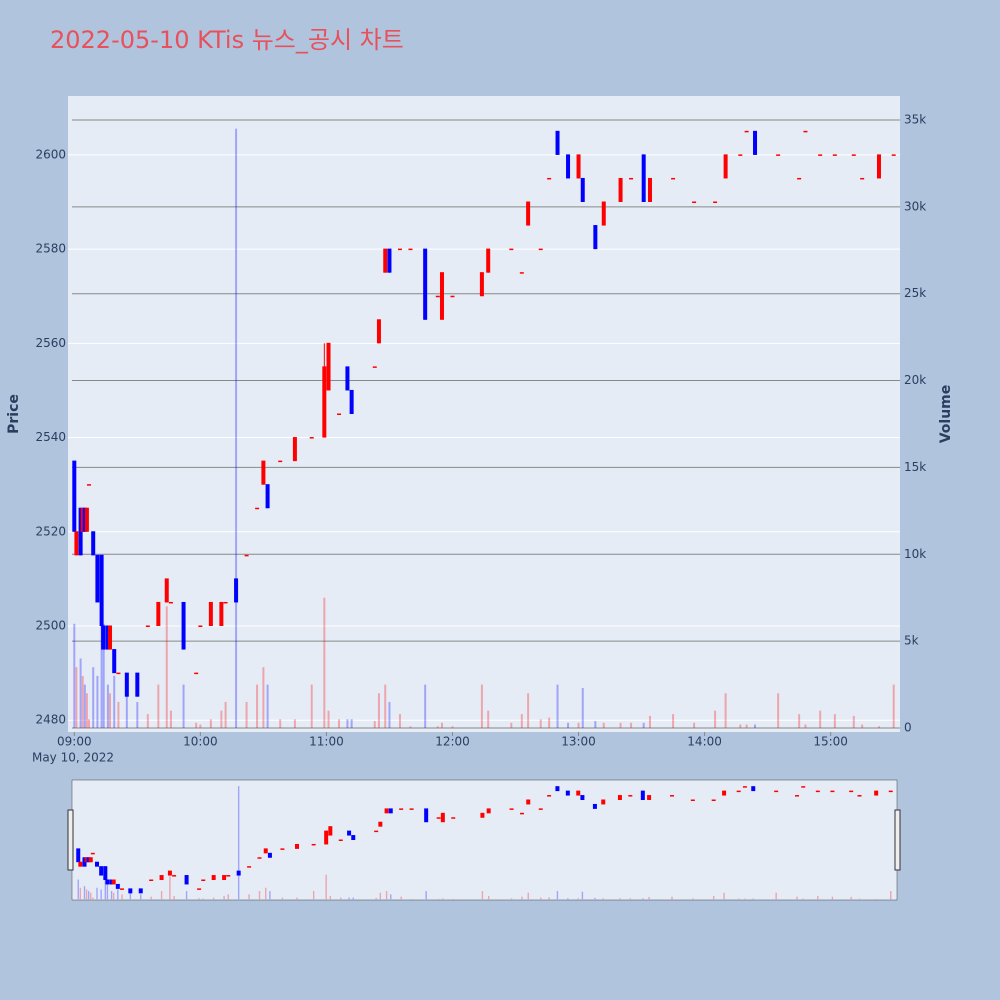 Image resolution: width=1000 pixels, height=1000 pixels. I want to click on y-tick-label: 2500, so click(50, 626).